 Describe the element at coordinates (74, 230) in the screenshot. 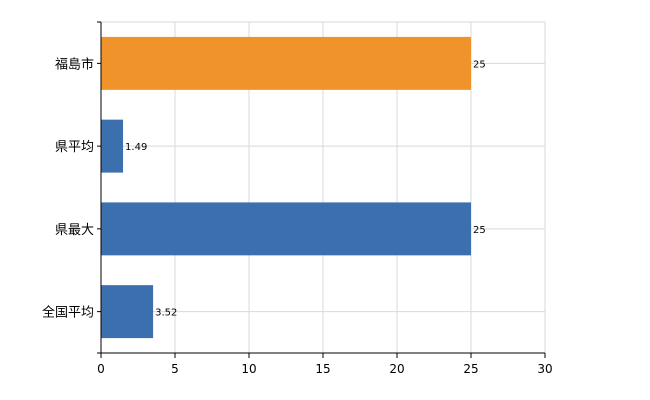

I see `category-label: 県最大` at that location.